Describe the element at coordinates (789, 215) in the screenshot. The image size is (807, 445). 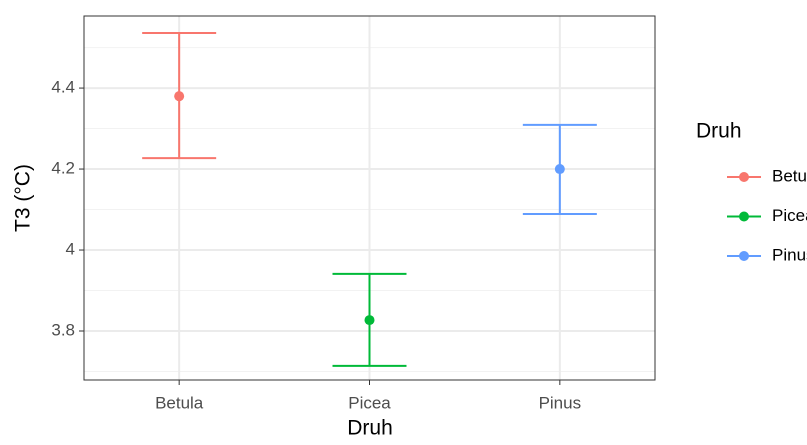
I see `legend-label: Picea` at that location.